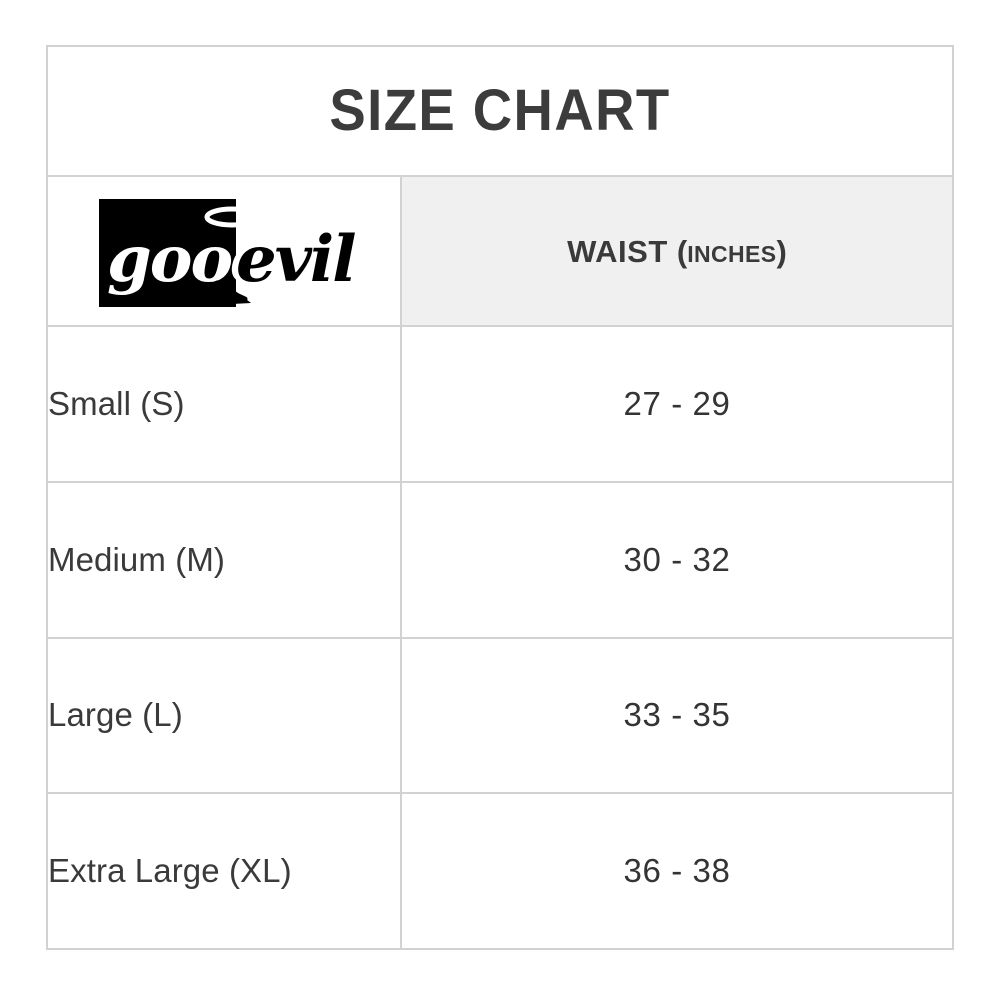  What do you see at coordinates (781, 251) in the screenshot?
I see `waist-unit-close-paren: )` at bounding box center [781, 251].